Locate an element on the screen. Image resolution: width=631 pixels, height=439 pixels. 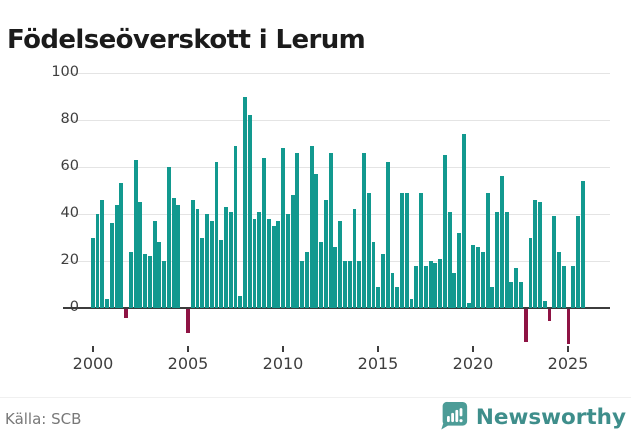
bar-2012-Q2 is located at coordinates (325, 253).